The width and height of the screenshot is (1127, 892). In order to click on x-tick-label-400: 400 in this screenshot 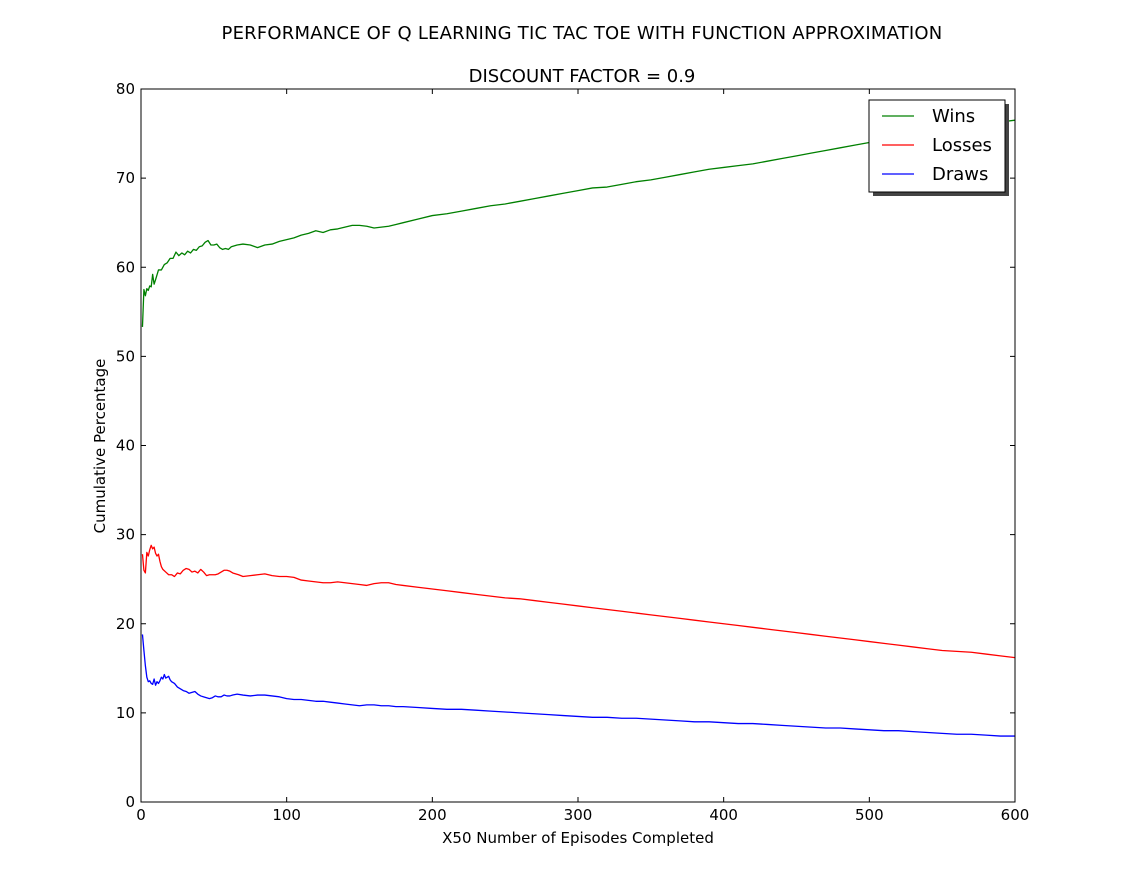, I will do `click(723, 815)`.